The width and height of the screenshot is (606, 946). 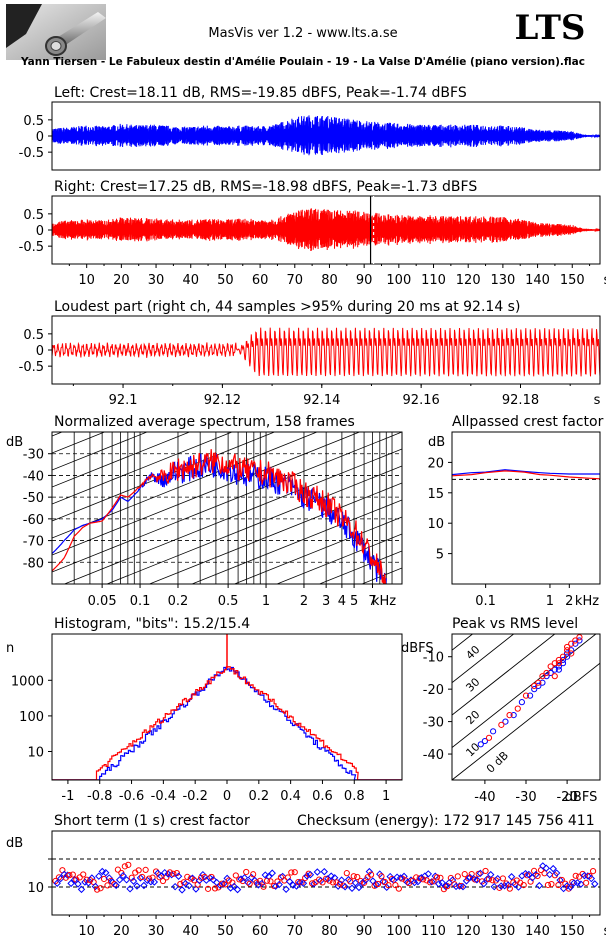 What do you see at coordinates (597, 400) in the screenshot?
I see `x-unit-label: s` at bounding box center [597, 400].